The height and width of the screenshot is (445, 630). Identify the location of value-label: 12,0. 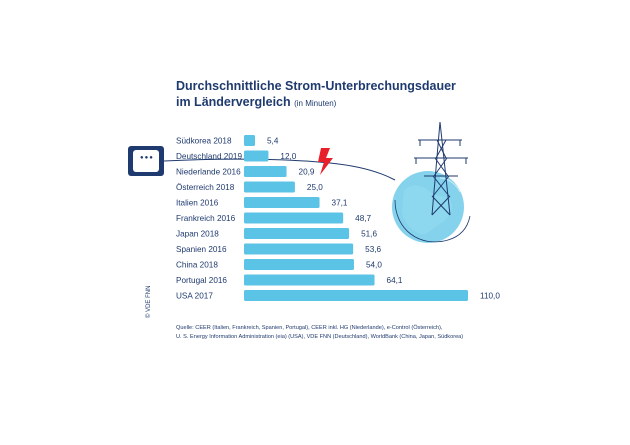
(288, 156).